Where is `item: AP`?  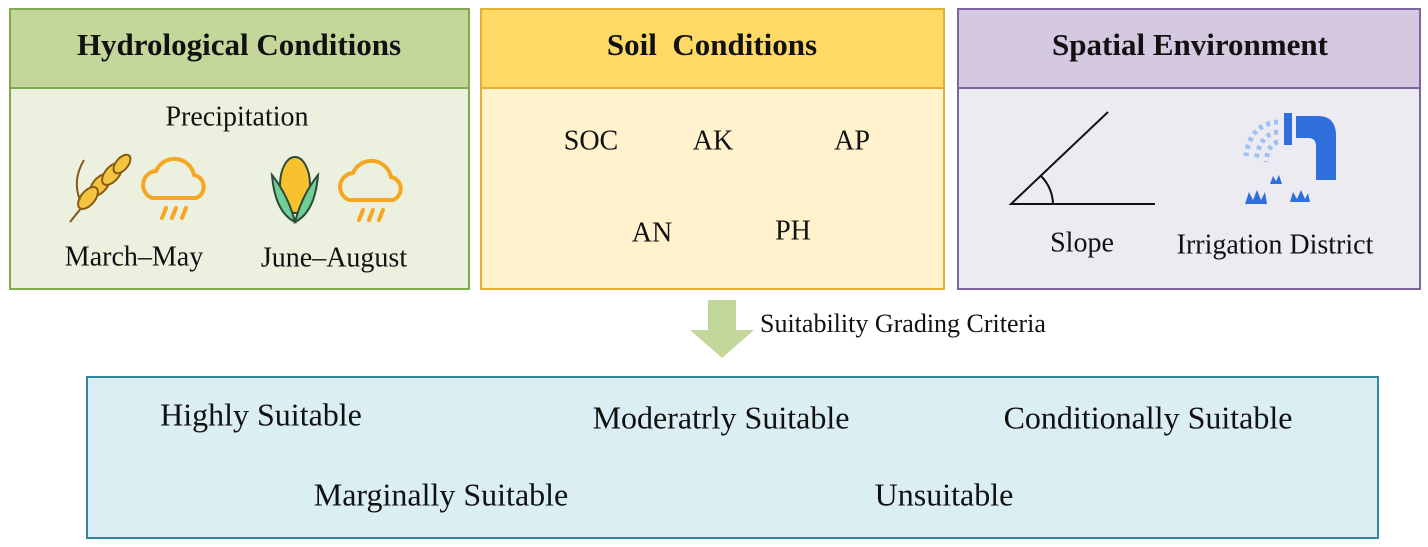
item: AP is located at coordinates (852, 140).